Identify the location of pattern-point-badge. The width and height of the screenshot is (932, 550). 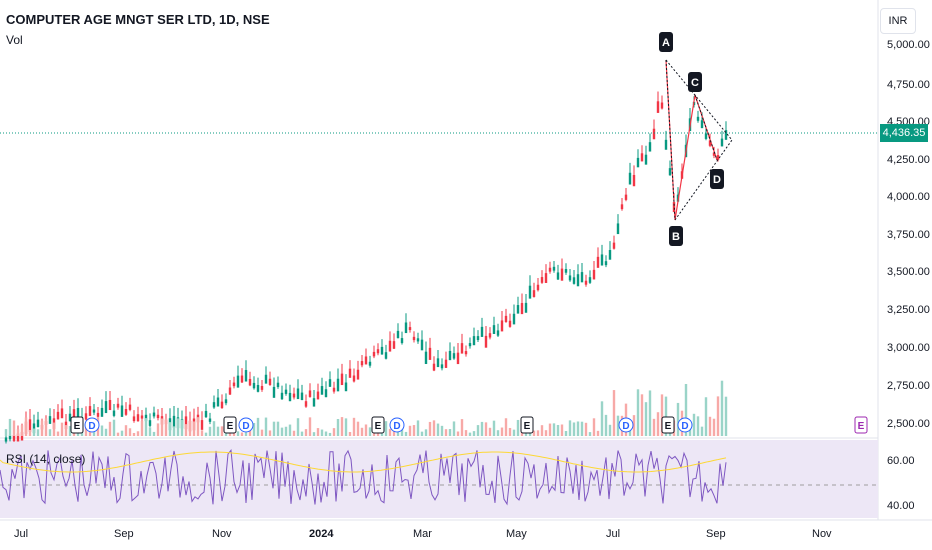
(695, 82).